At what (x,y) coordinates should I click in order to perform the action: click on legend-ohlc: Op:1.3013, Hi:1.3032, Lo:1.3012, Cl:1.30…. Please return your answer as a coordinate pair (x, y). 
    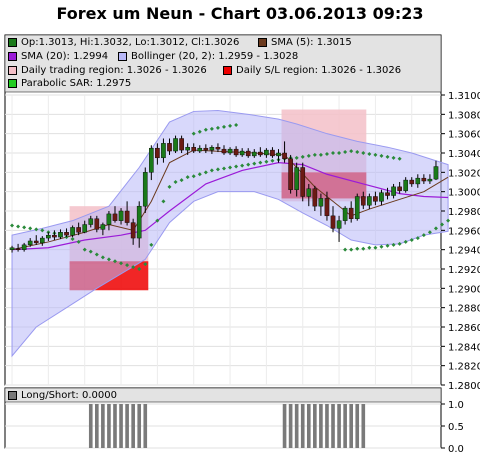
    Looking at the image, I should click on (123, 42).